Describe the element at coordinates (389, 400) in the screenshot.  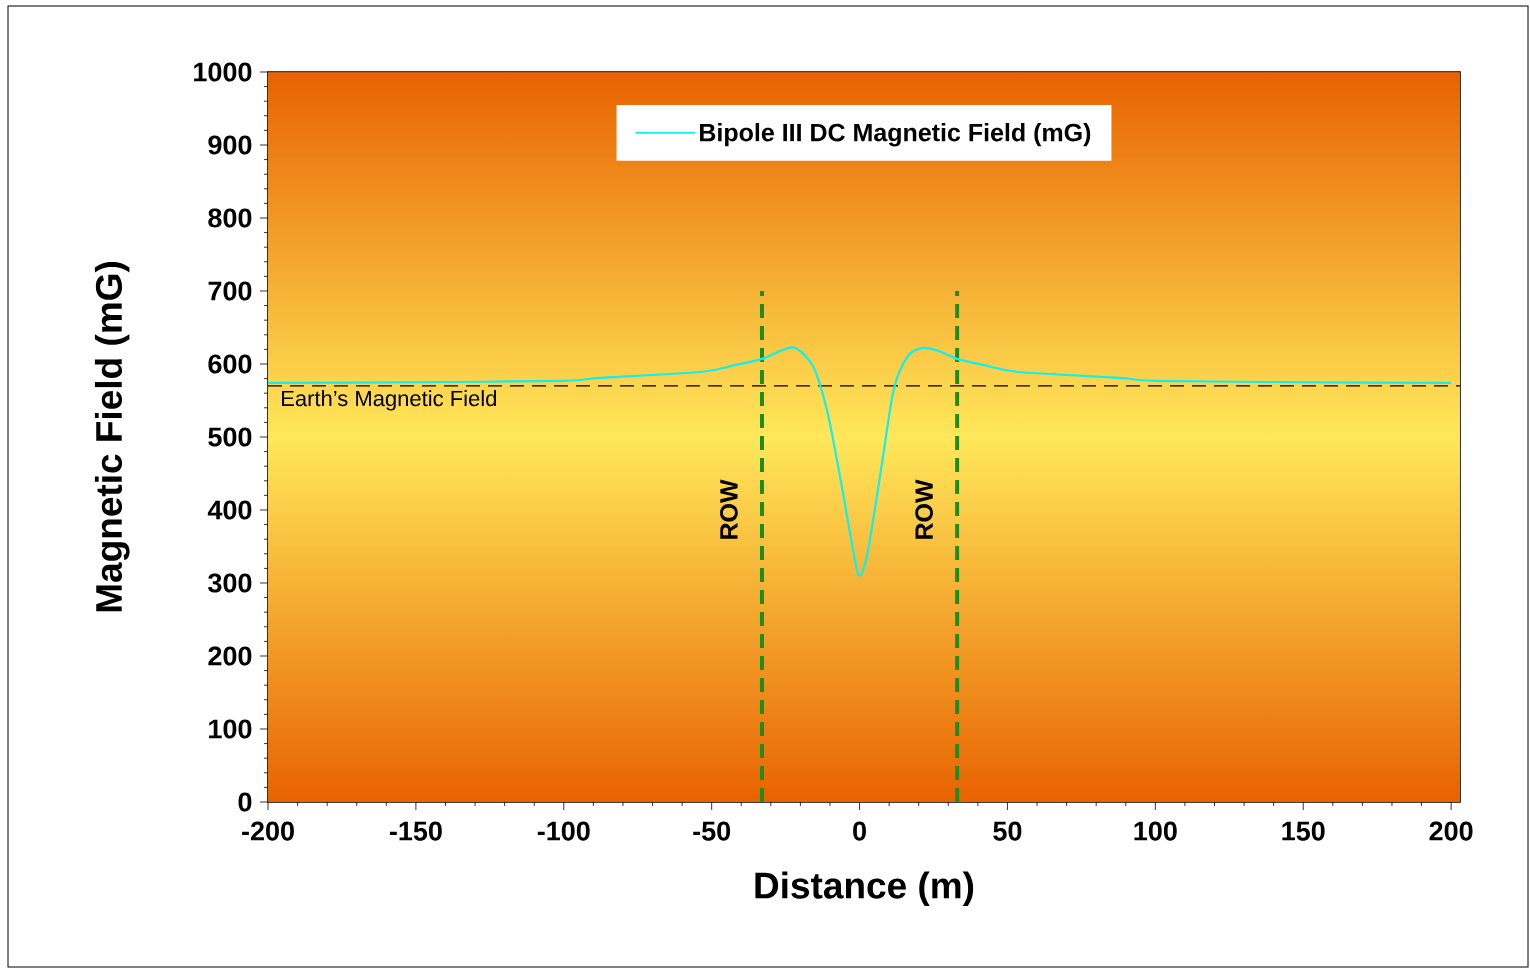
I see `ref-line-label: Earth’s Magnetic Field` at that location.